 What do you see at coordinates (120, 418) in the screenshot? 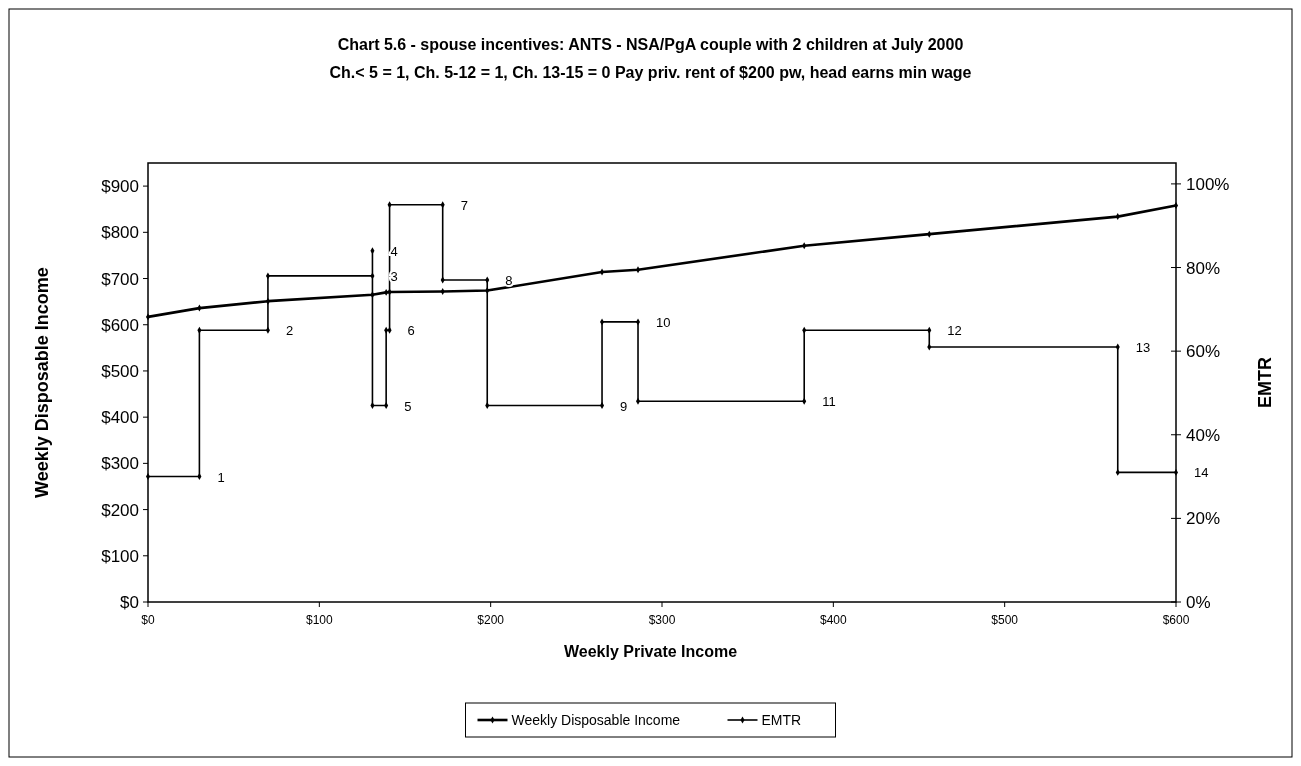
I see `y-tick-label: $400` at bounding box center [120, 418].